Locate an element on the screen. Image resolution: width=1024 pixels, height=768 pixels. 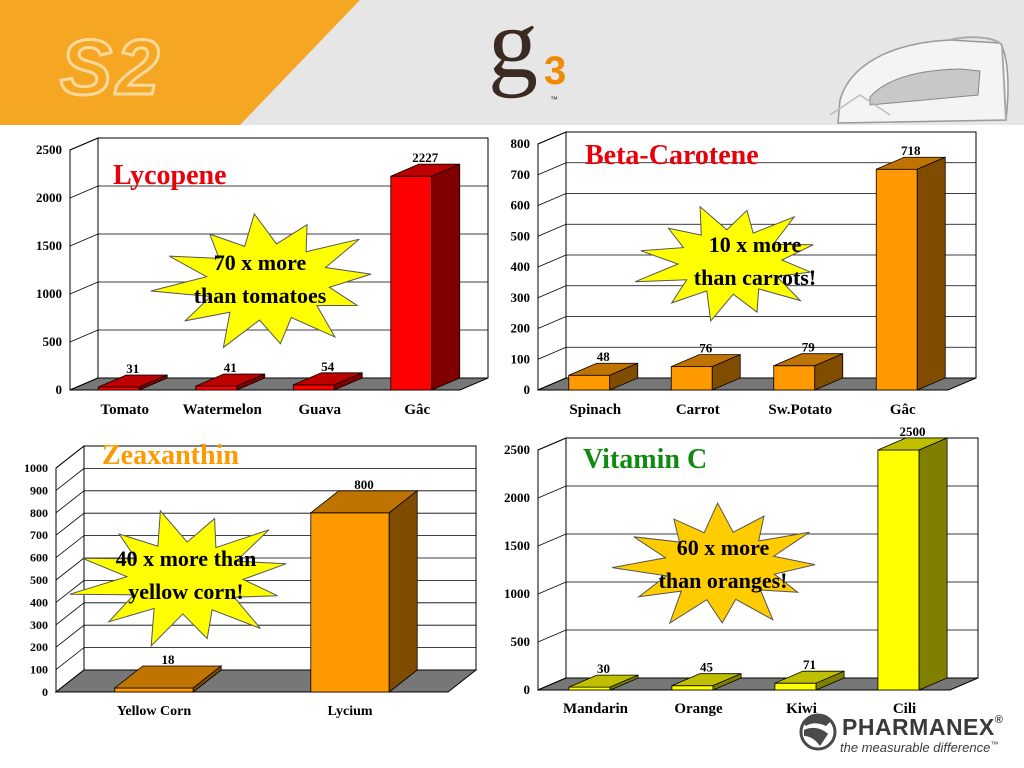
burst-line: than tomatoes is located at coordinates (260, 295).